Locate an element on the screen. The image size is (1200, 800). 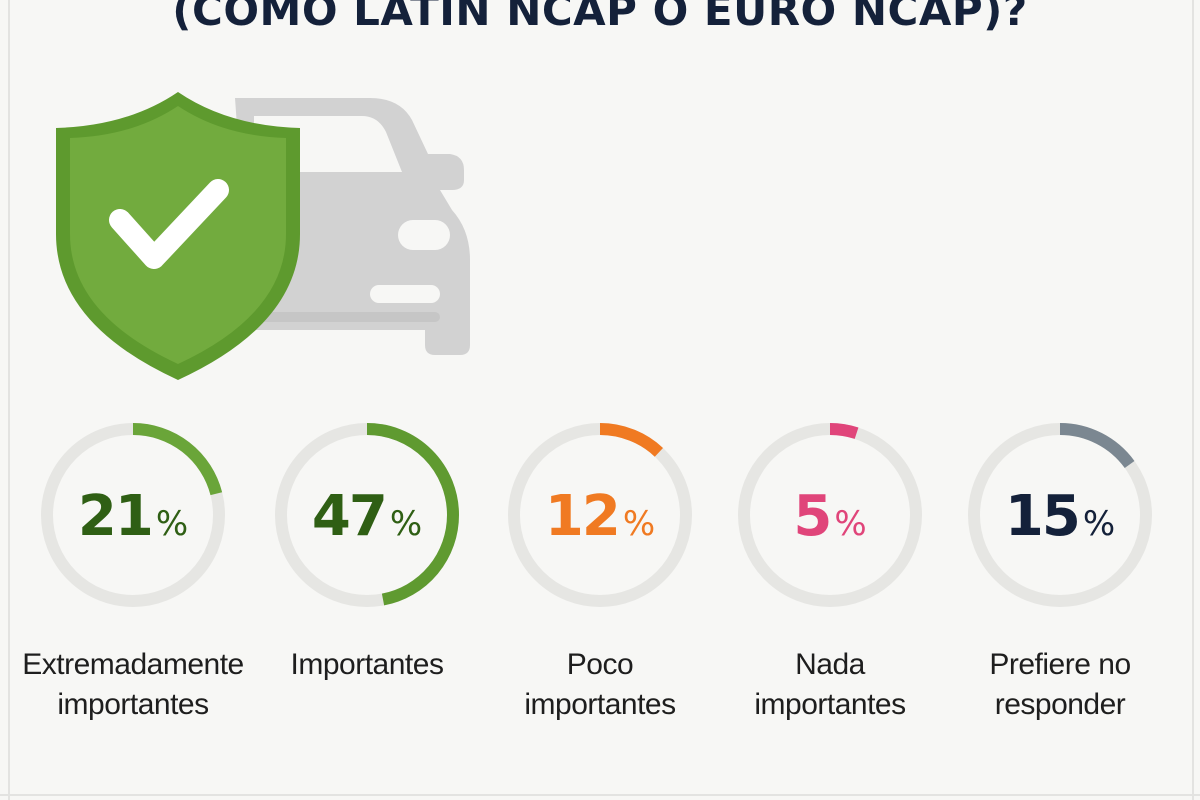
gauge-2: 12% is located at coordinates (600, 515).